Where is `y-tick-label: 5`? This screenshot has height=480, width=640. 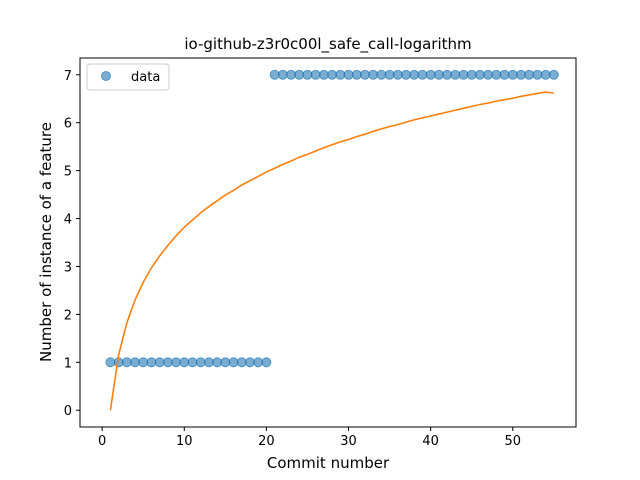 y-tick-label: 5 is located at coordinates (68, 172).